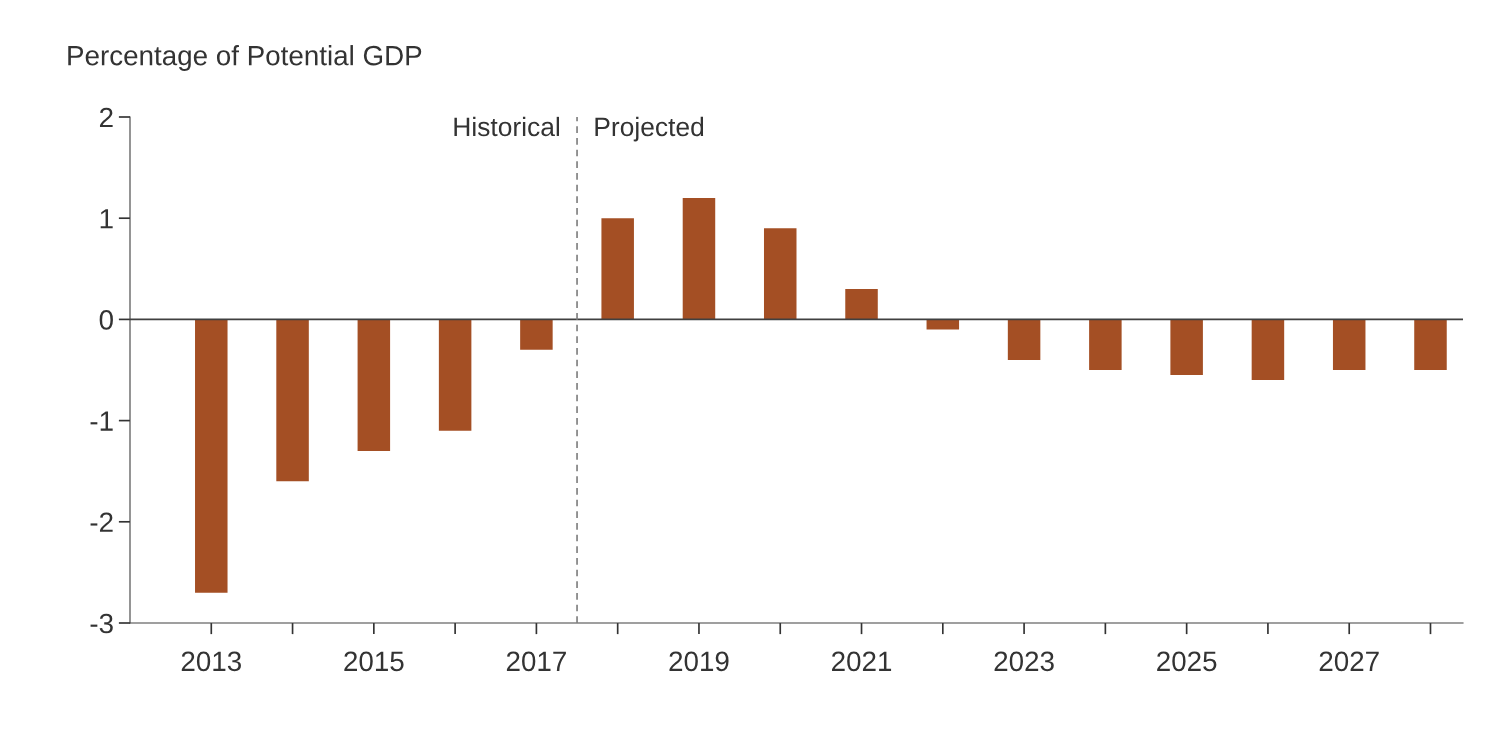  Describe the element at coordinates (101, 522) in the screenshot. I see `y-tick-label: -2` at that location.